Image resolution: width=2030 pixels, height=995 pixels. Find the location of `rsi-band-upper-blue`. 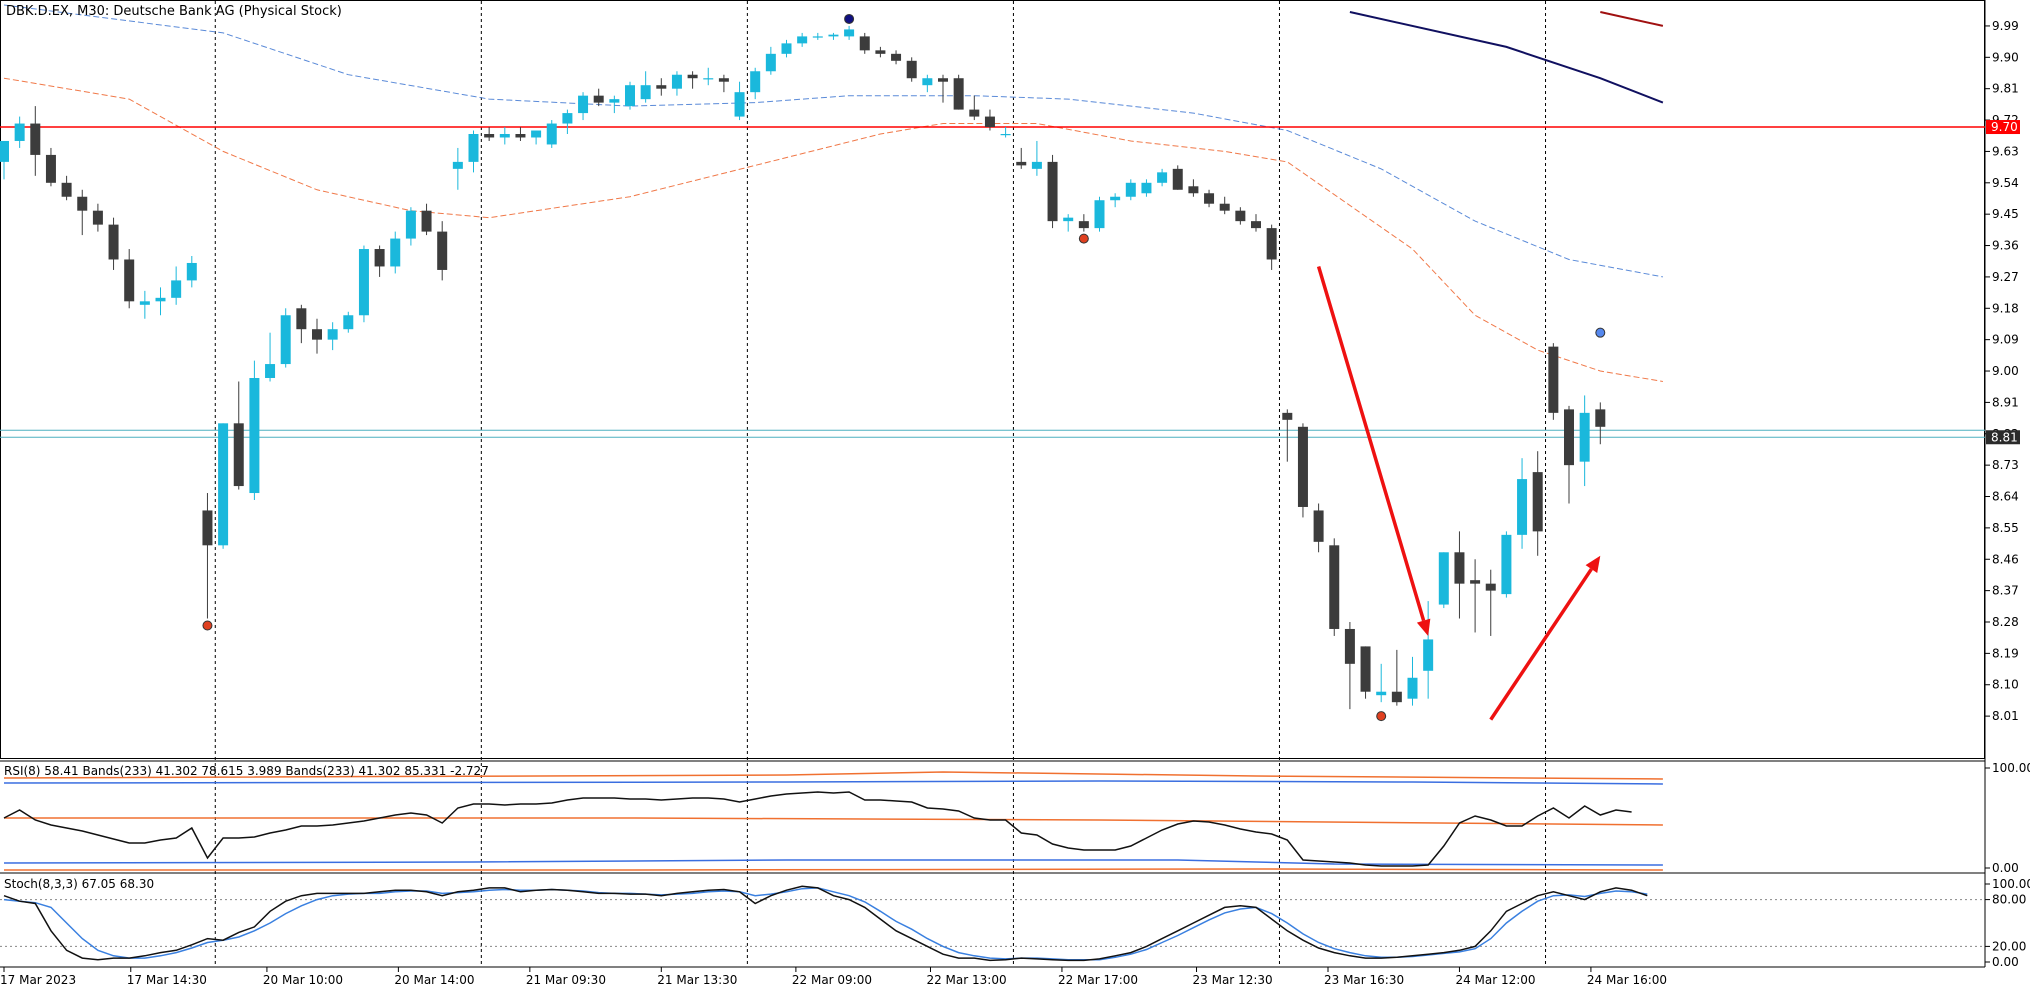

rsi-band-upper-blue is located at coordinates (833, 782).